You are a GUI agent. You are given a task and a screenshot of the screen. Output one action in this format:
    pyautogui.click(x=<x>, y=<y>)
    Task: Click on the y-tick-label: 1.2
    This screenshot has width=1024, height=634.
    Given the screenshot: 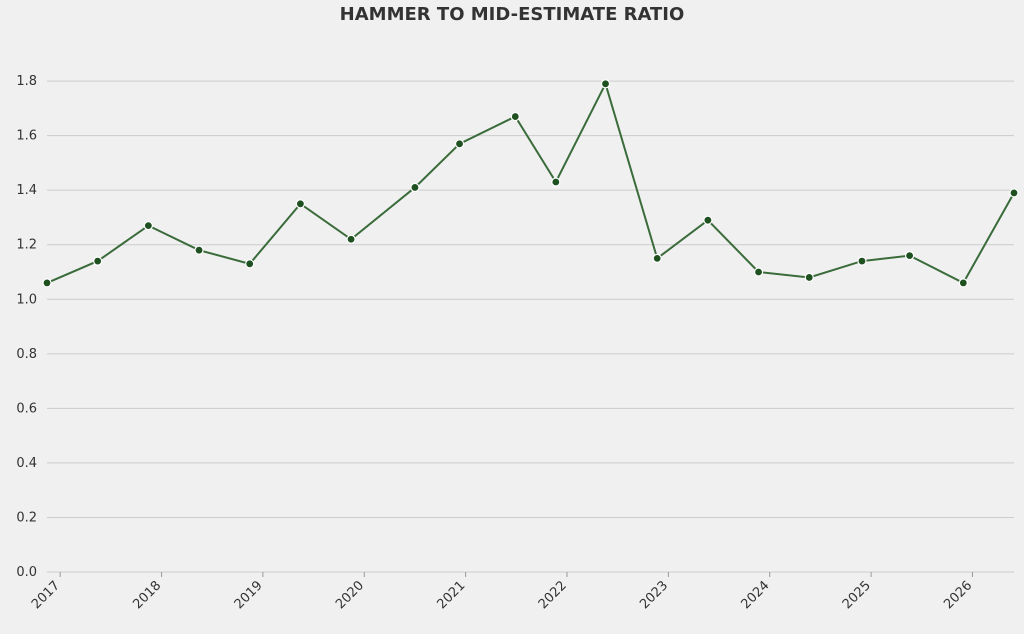 What is the action you would take?
    pyautogui.click(x=26, y=245)
    